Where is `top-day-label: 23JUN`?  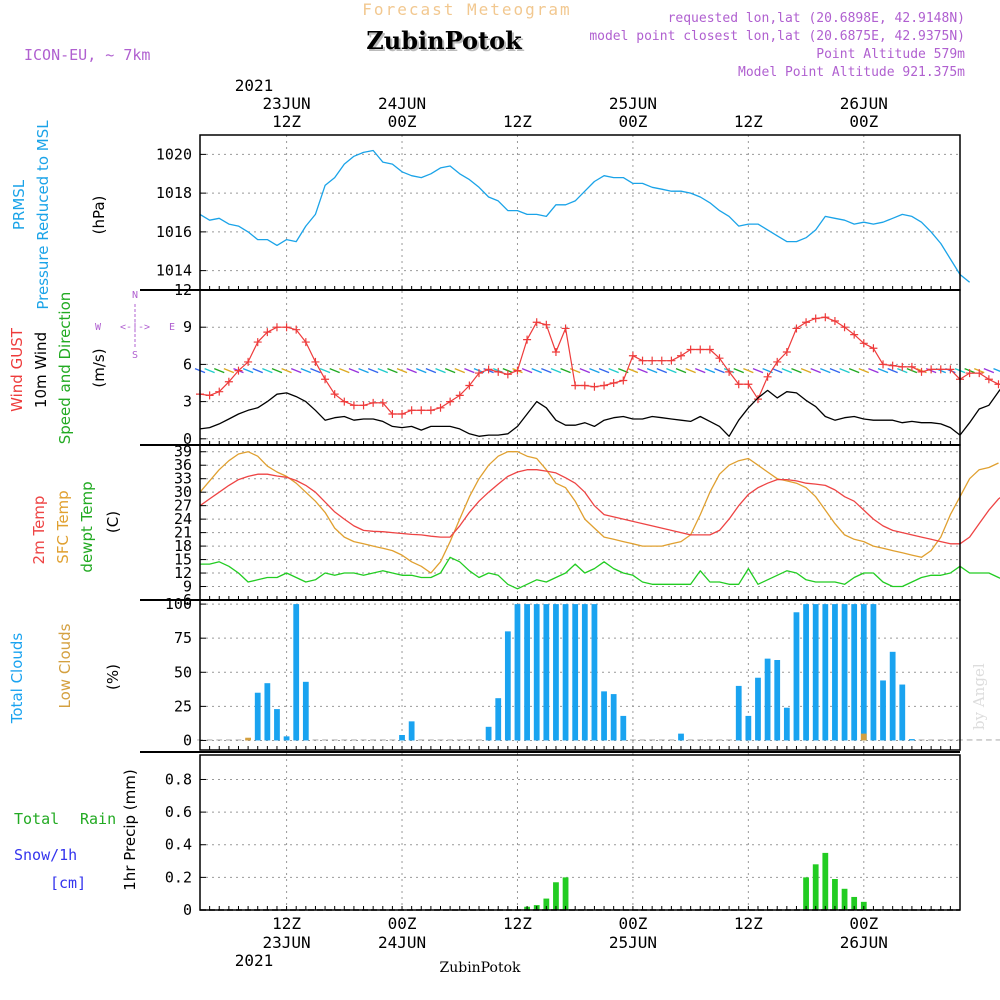 top-day-label: 23JUN is located at coordinates (286, 103).